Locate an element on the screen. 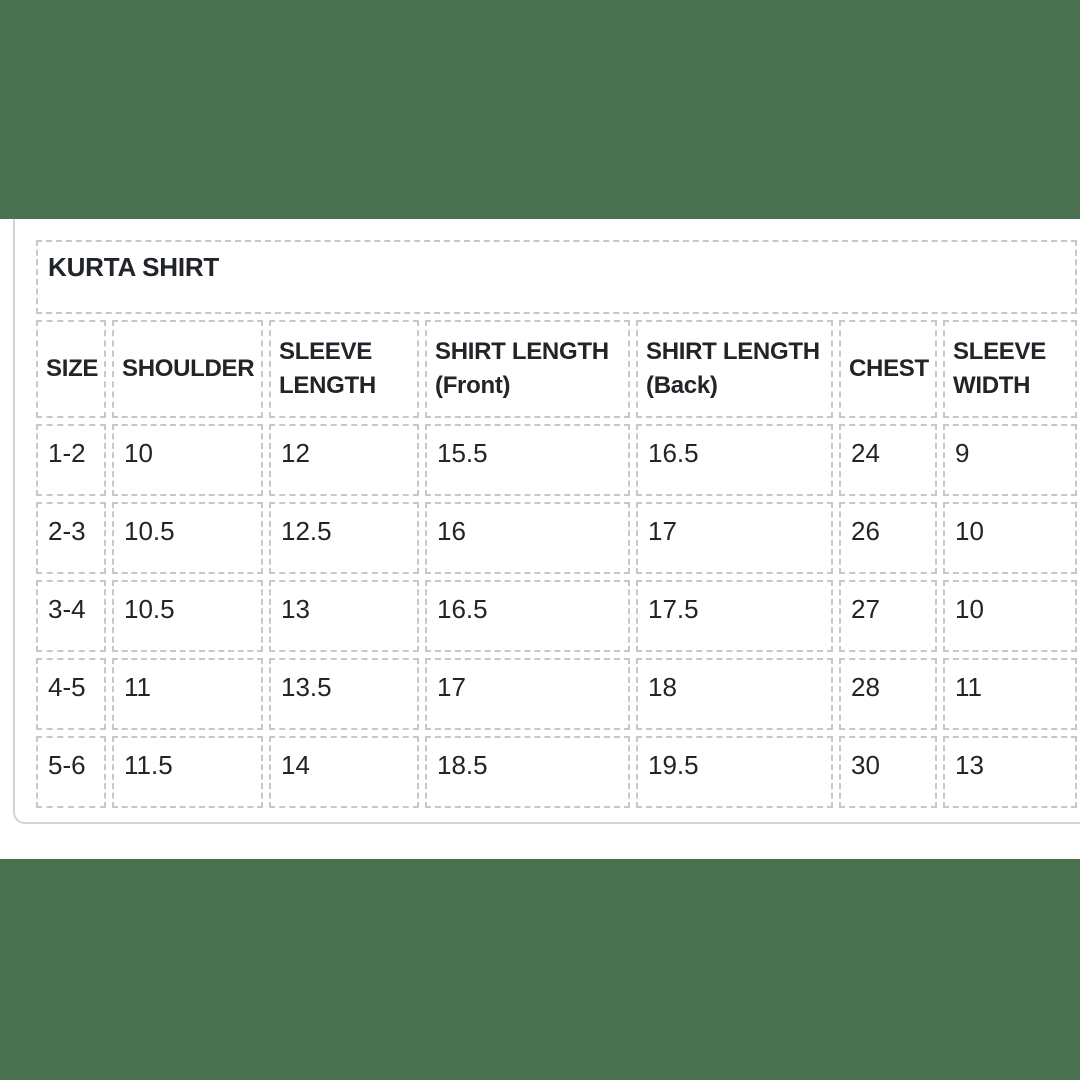 The width and height of the screenshot is (1080, 1080). column-header-sleeve-width: SLEEVE WIDTH is located at coordinates (1010, 369).